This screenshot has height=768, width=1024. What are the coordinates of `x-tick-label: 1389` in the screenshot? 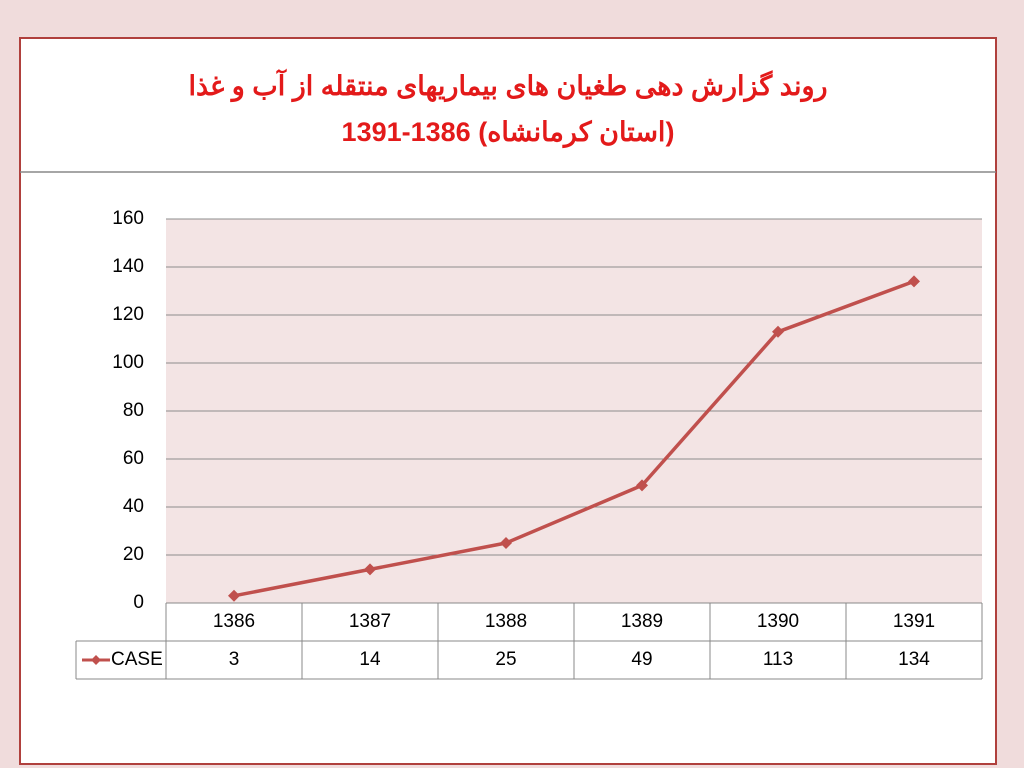 It's located at (642, 621).